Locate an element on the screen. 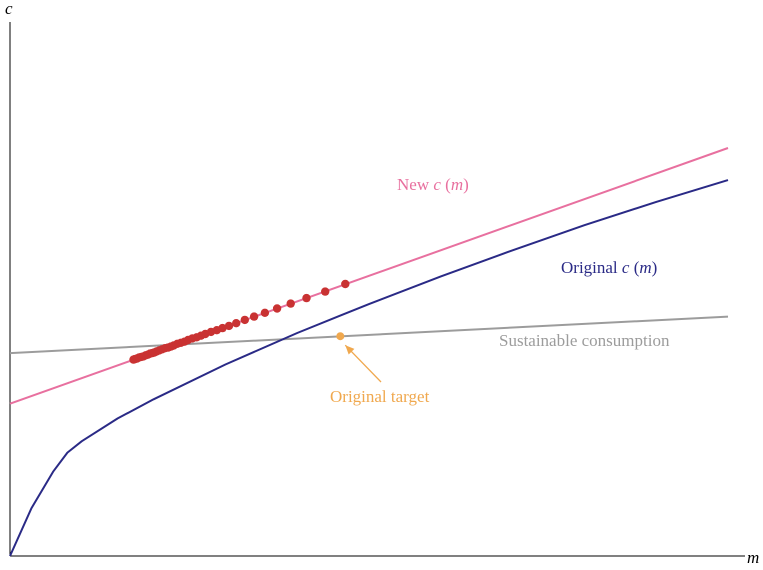 This screenshot has width=763, height=570. original-c-label: Original c (m) is located at coordinates (609, 267).